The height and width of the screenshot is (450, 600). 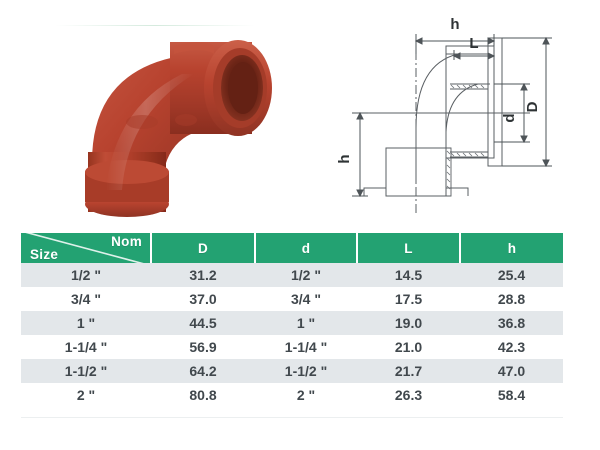 What do you see at coordinates (86, 323) in the screenshot?
I see `cell-size: 1 "` at bounding box center [86, 323].